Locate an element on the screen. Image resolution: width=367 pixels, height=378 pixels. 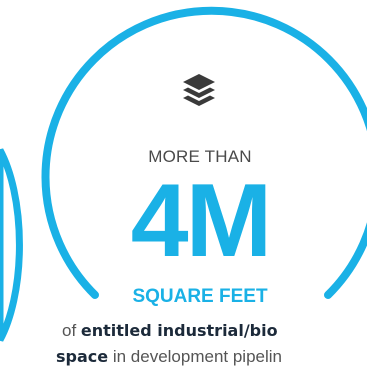
stat-unit: SQUARE FEET is located at coordinates (200, 296).